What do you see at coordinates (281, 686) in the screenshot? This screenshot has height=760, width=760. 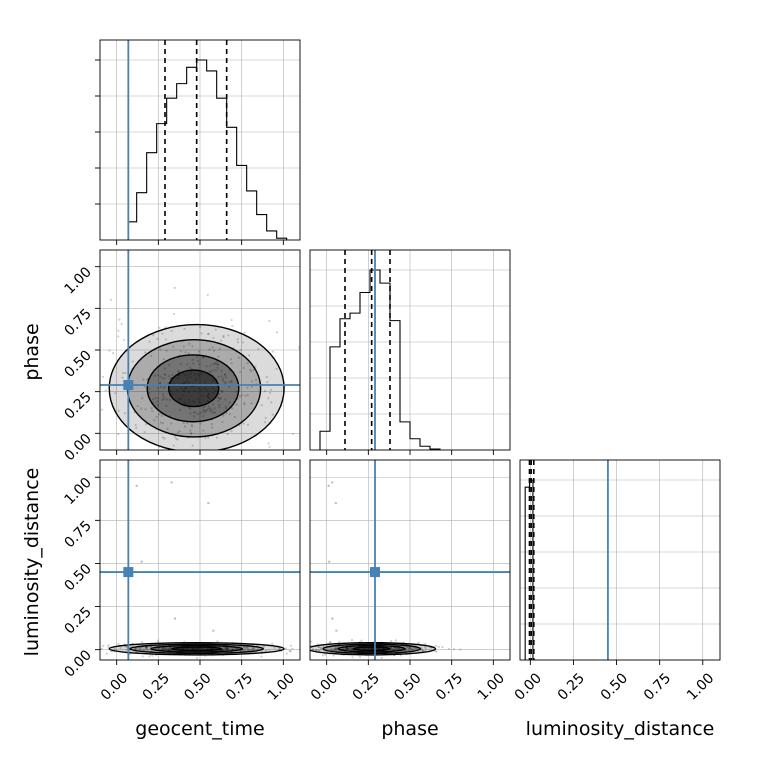 I see `x-tick-label-geocent-time: 1.00` at bounding box center [281, 686].